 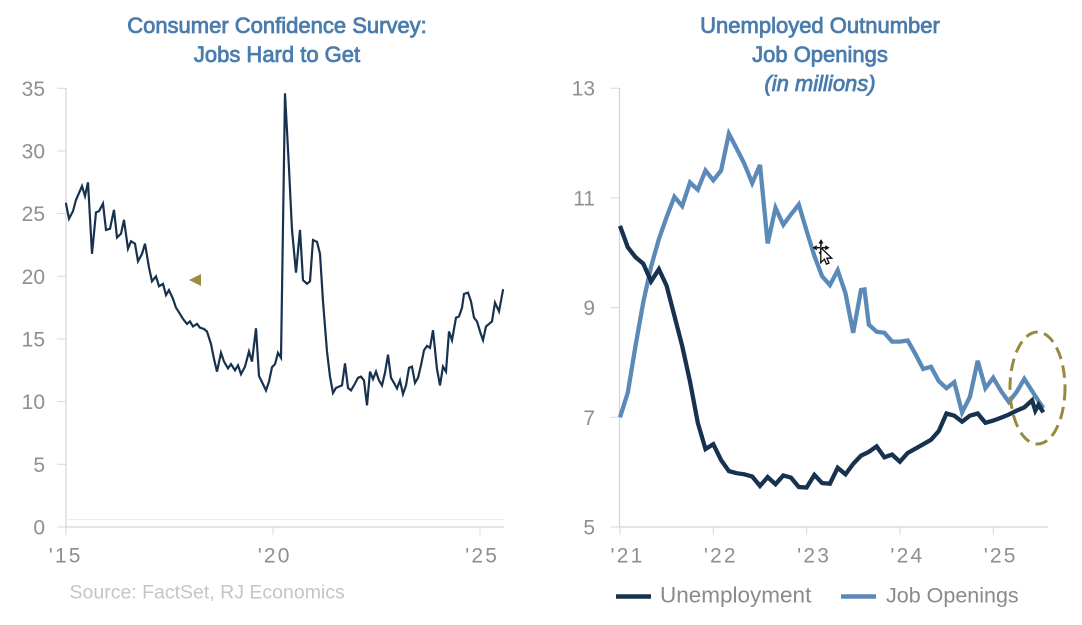 I want to click on svg-text: 30, so click(x=33, y=152).